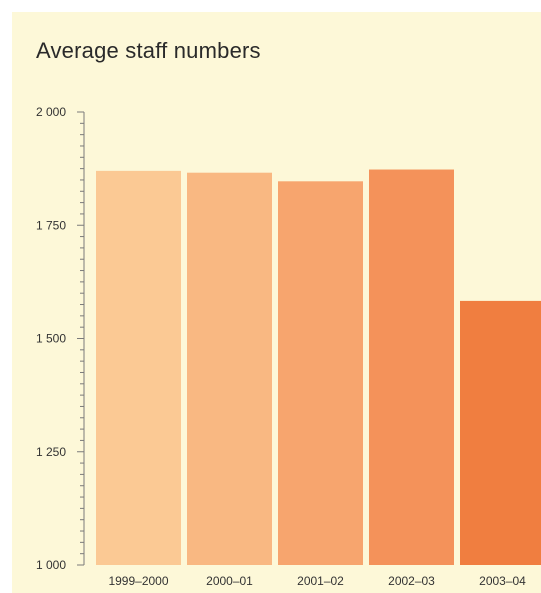 The height and width of the screenshot is (593, 541). What do you see at coordinates (229, 581) in the screenshot?
I see `x-tick-label: 2000–01` at bounding box center [229, 581].